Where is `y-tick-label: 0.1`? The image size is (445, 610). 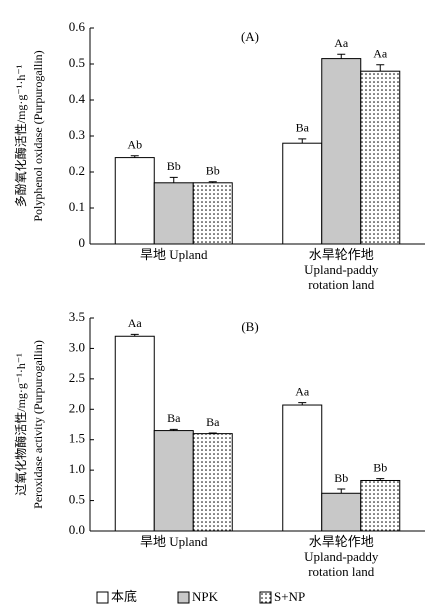 y-tick-label: 0.1 is located at coordinates (77, 206).